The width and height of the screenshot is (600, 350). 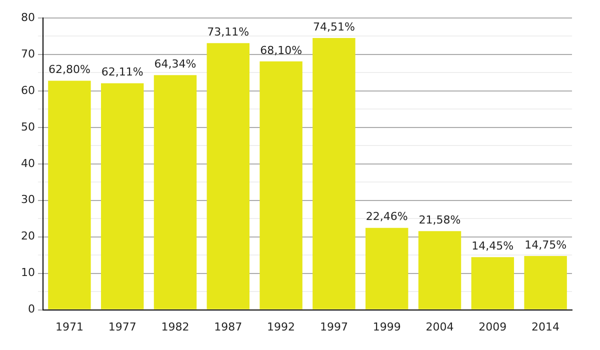 What do you see at coordinates (27, 17) in the screenshot?
I see `y-tick-label: 80` at bounding box center [27, 17].